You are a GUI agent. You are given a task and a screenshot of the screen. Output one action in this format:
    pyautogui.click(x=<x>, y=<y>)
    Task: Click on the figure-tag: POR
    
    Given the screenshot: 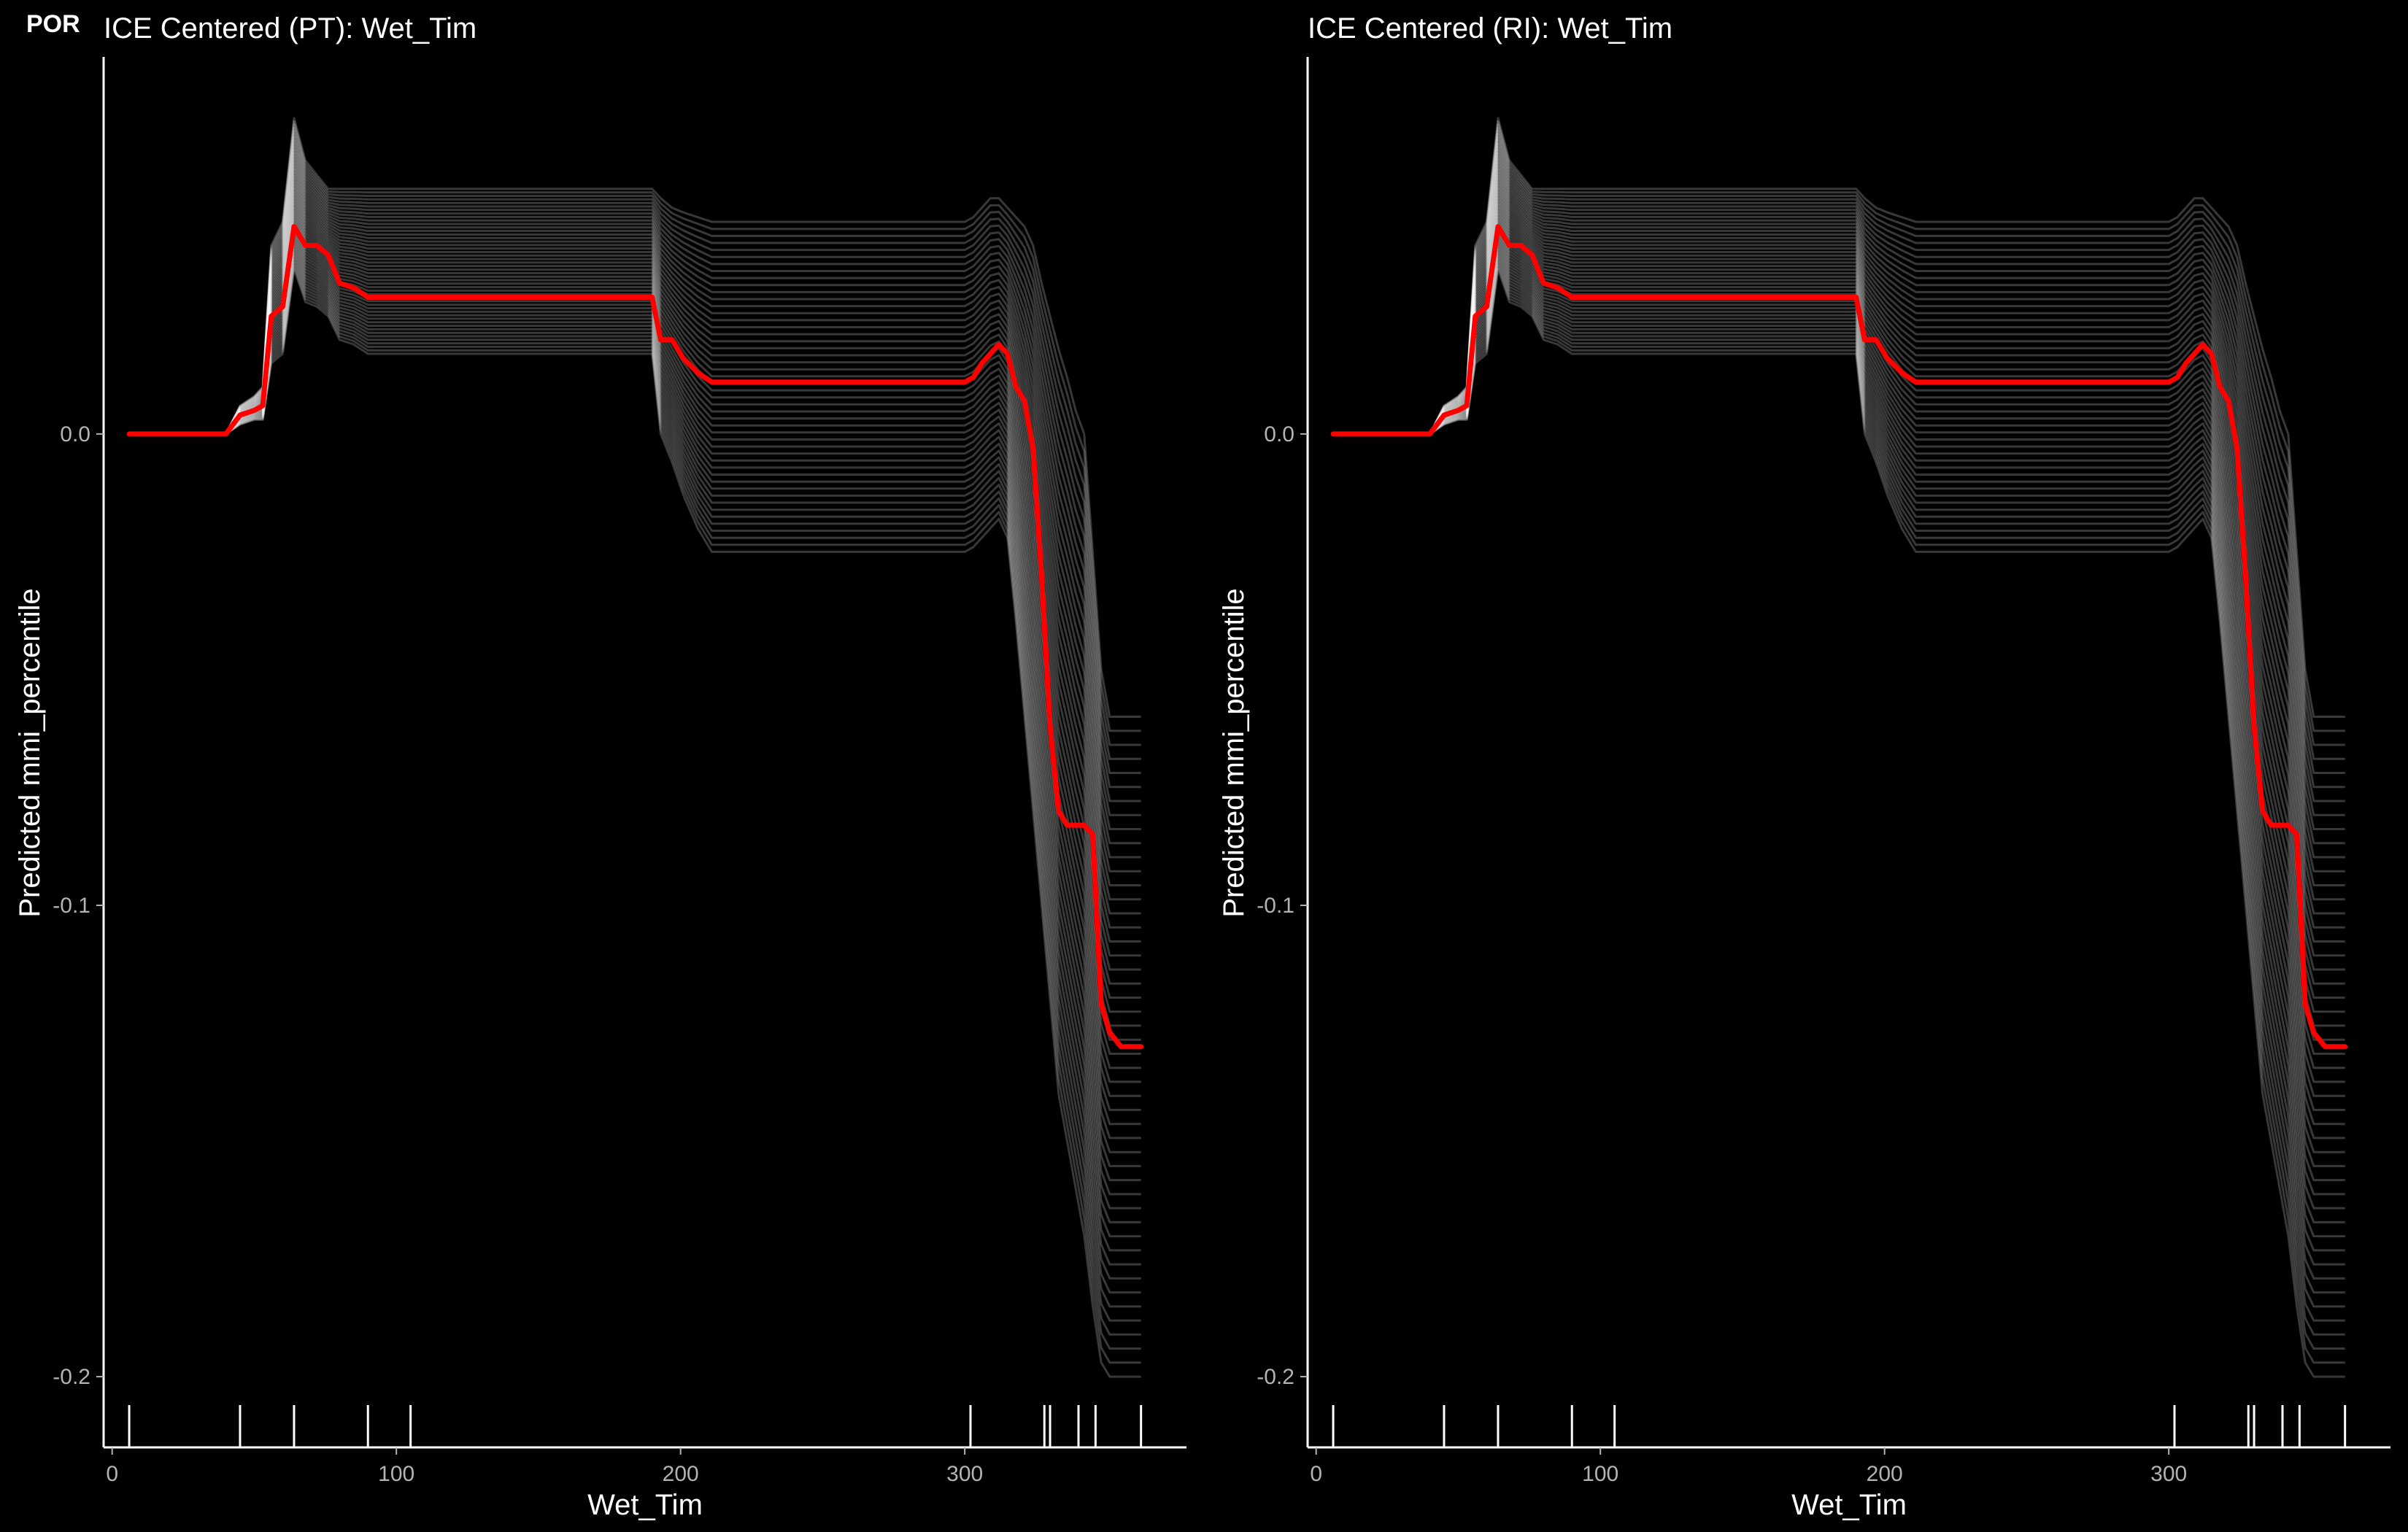 What is the action you would take?
    pyautogui.click(x=53, y=24)
    